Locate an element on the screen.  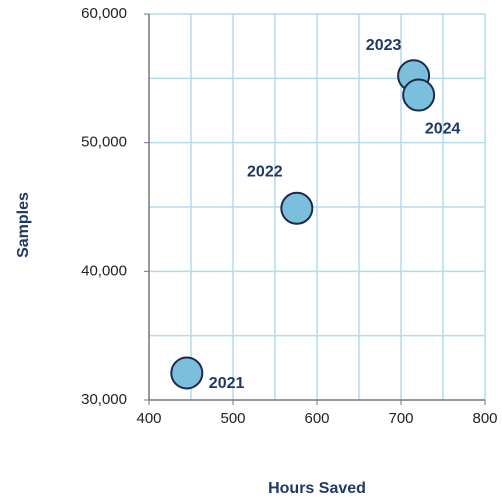
point-label: 2023 is located at coordinates (384, 45).